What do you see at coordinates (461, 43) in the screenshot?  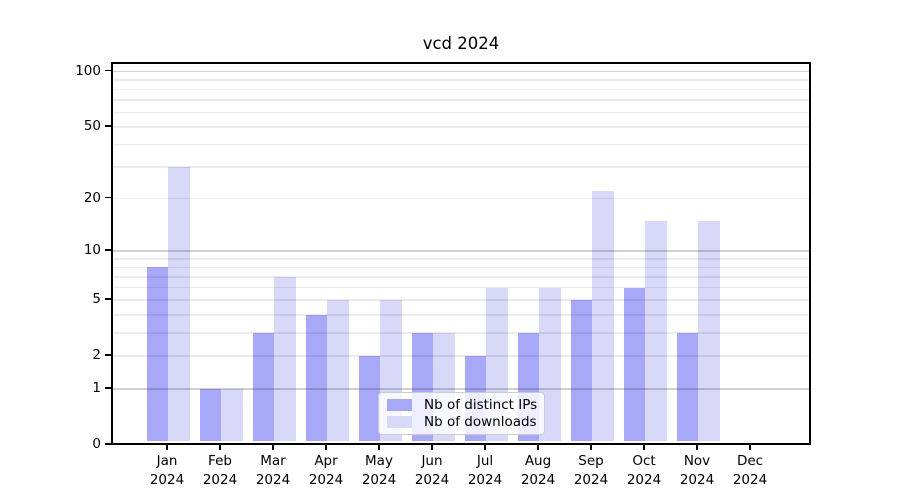 I see `chart-title: vcd 2024` at bounding box center [461, 43].